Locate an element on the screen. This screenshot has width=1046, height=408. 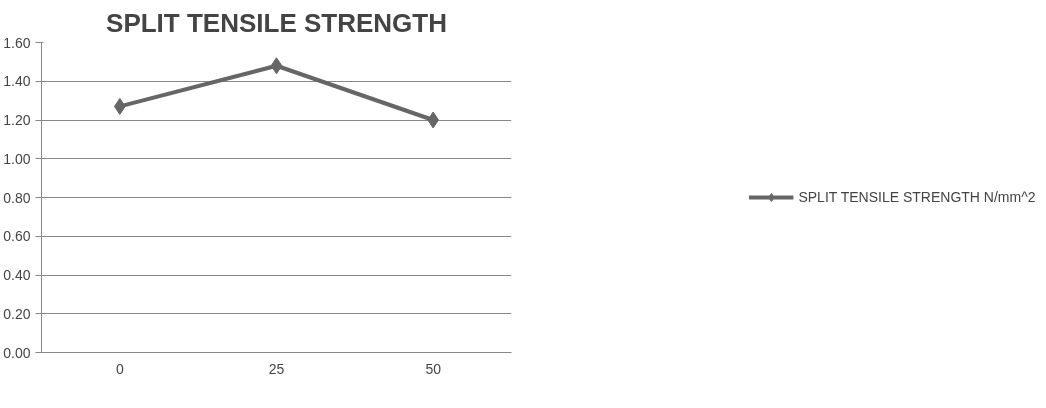
y-tick-label: 0.60 is located at coordinates (17, 236).